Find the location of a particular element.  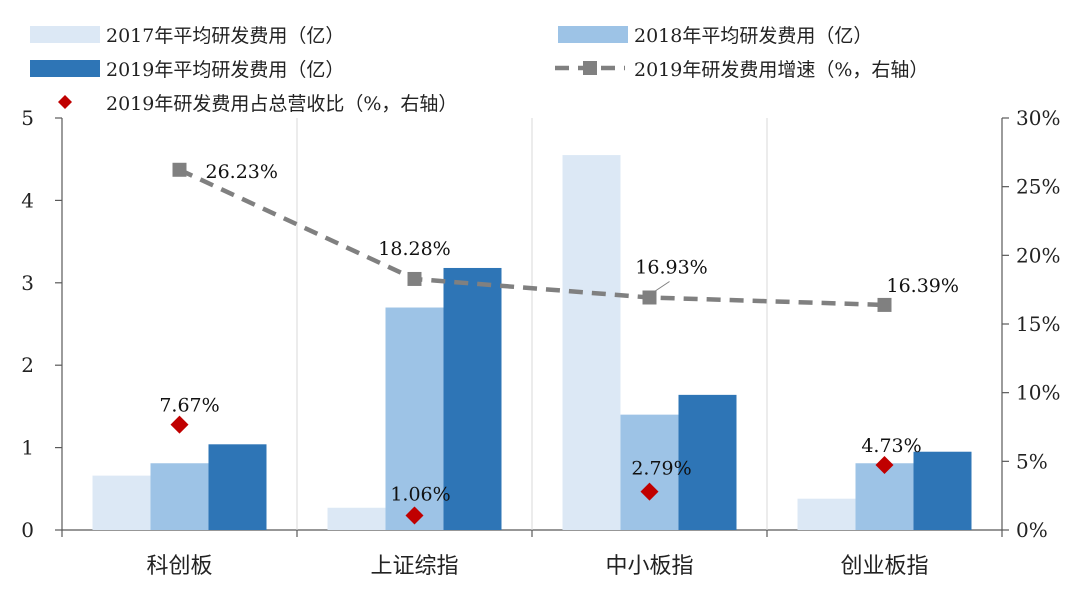

legend-label: 2017年平均研发费用（亿） is located at coordinates (225, 36).